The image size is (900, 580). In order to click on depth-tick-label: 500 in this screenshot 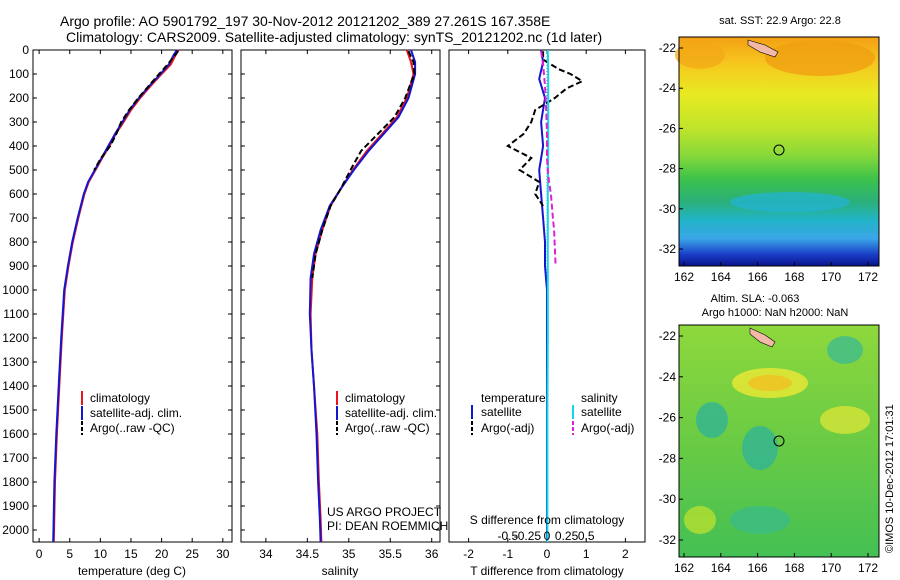, I will do `click(19, 170)`.